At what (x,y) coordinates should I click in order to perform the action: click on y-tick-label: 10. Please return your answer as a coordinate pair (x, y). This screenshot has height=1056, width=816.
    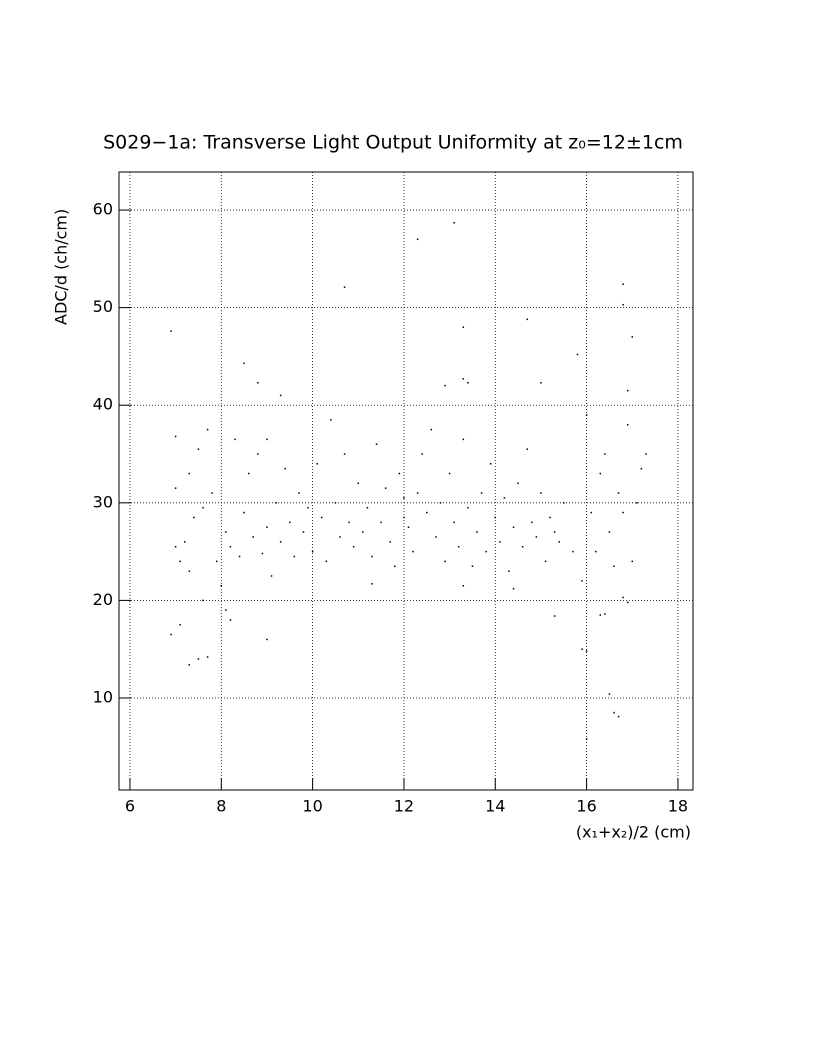
    Looking at the image, I should click on (103, 696).